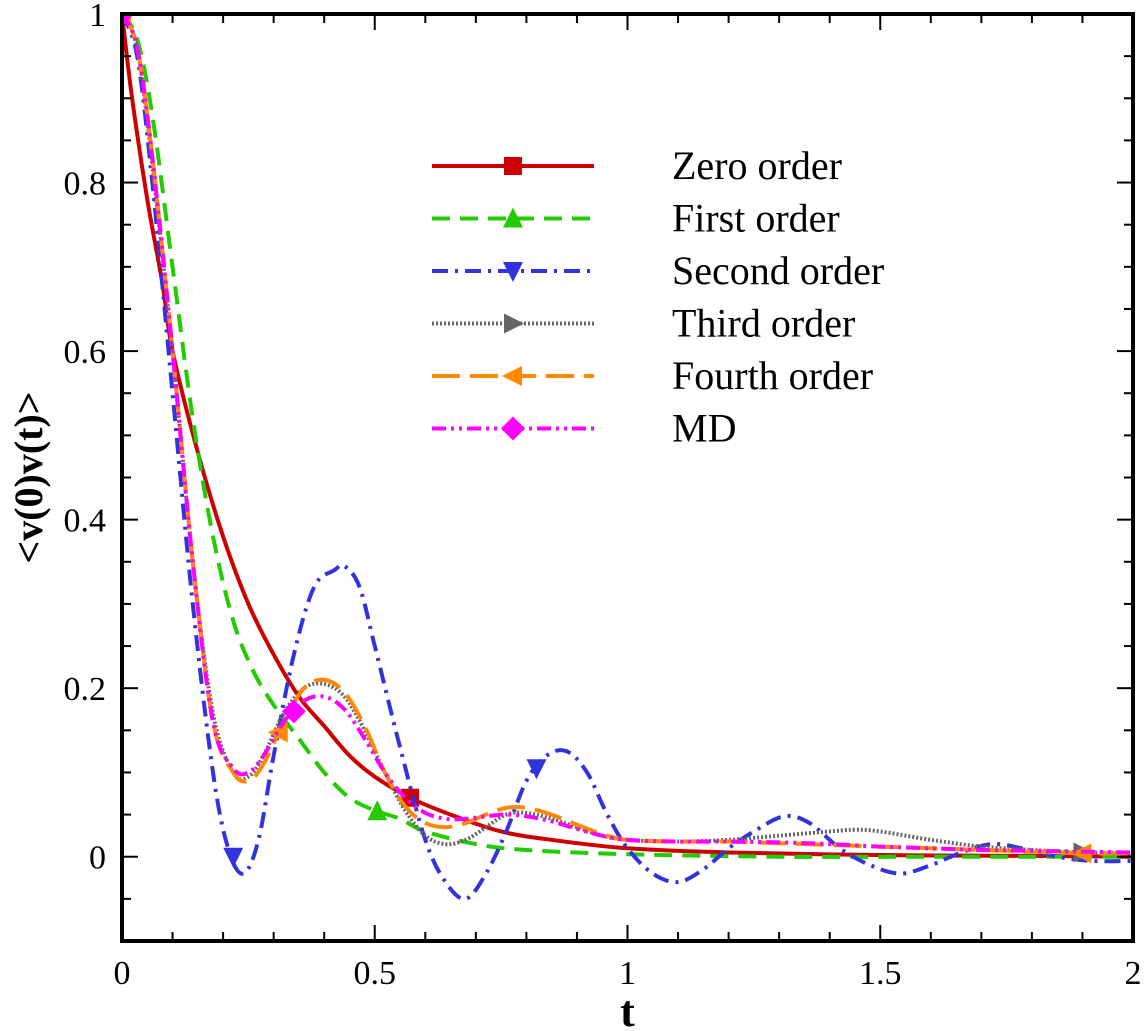  I want to click on legend-label: Fourth order, so click(772, 375).